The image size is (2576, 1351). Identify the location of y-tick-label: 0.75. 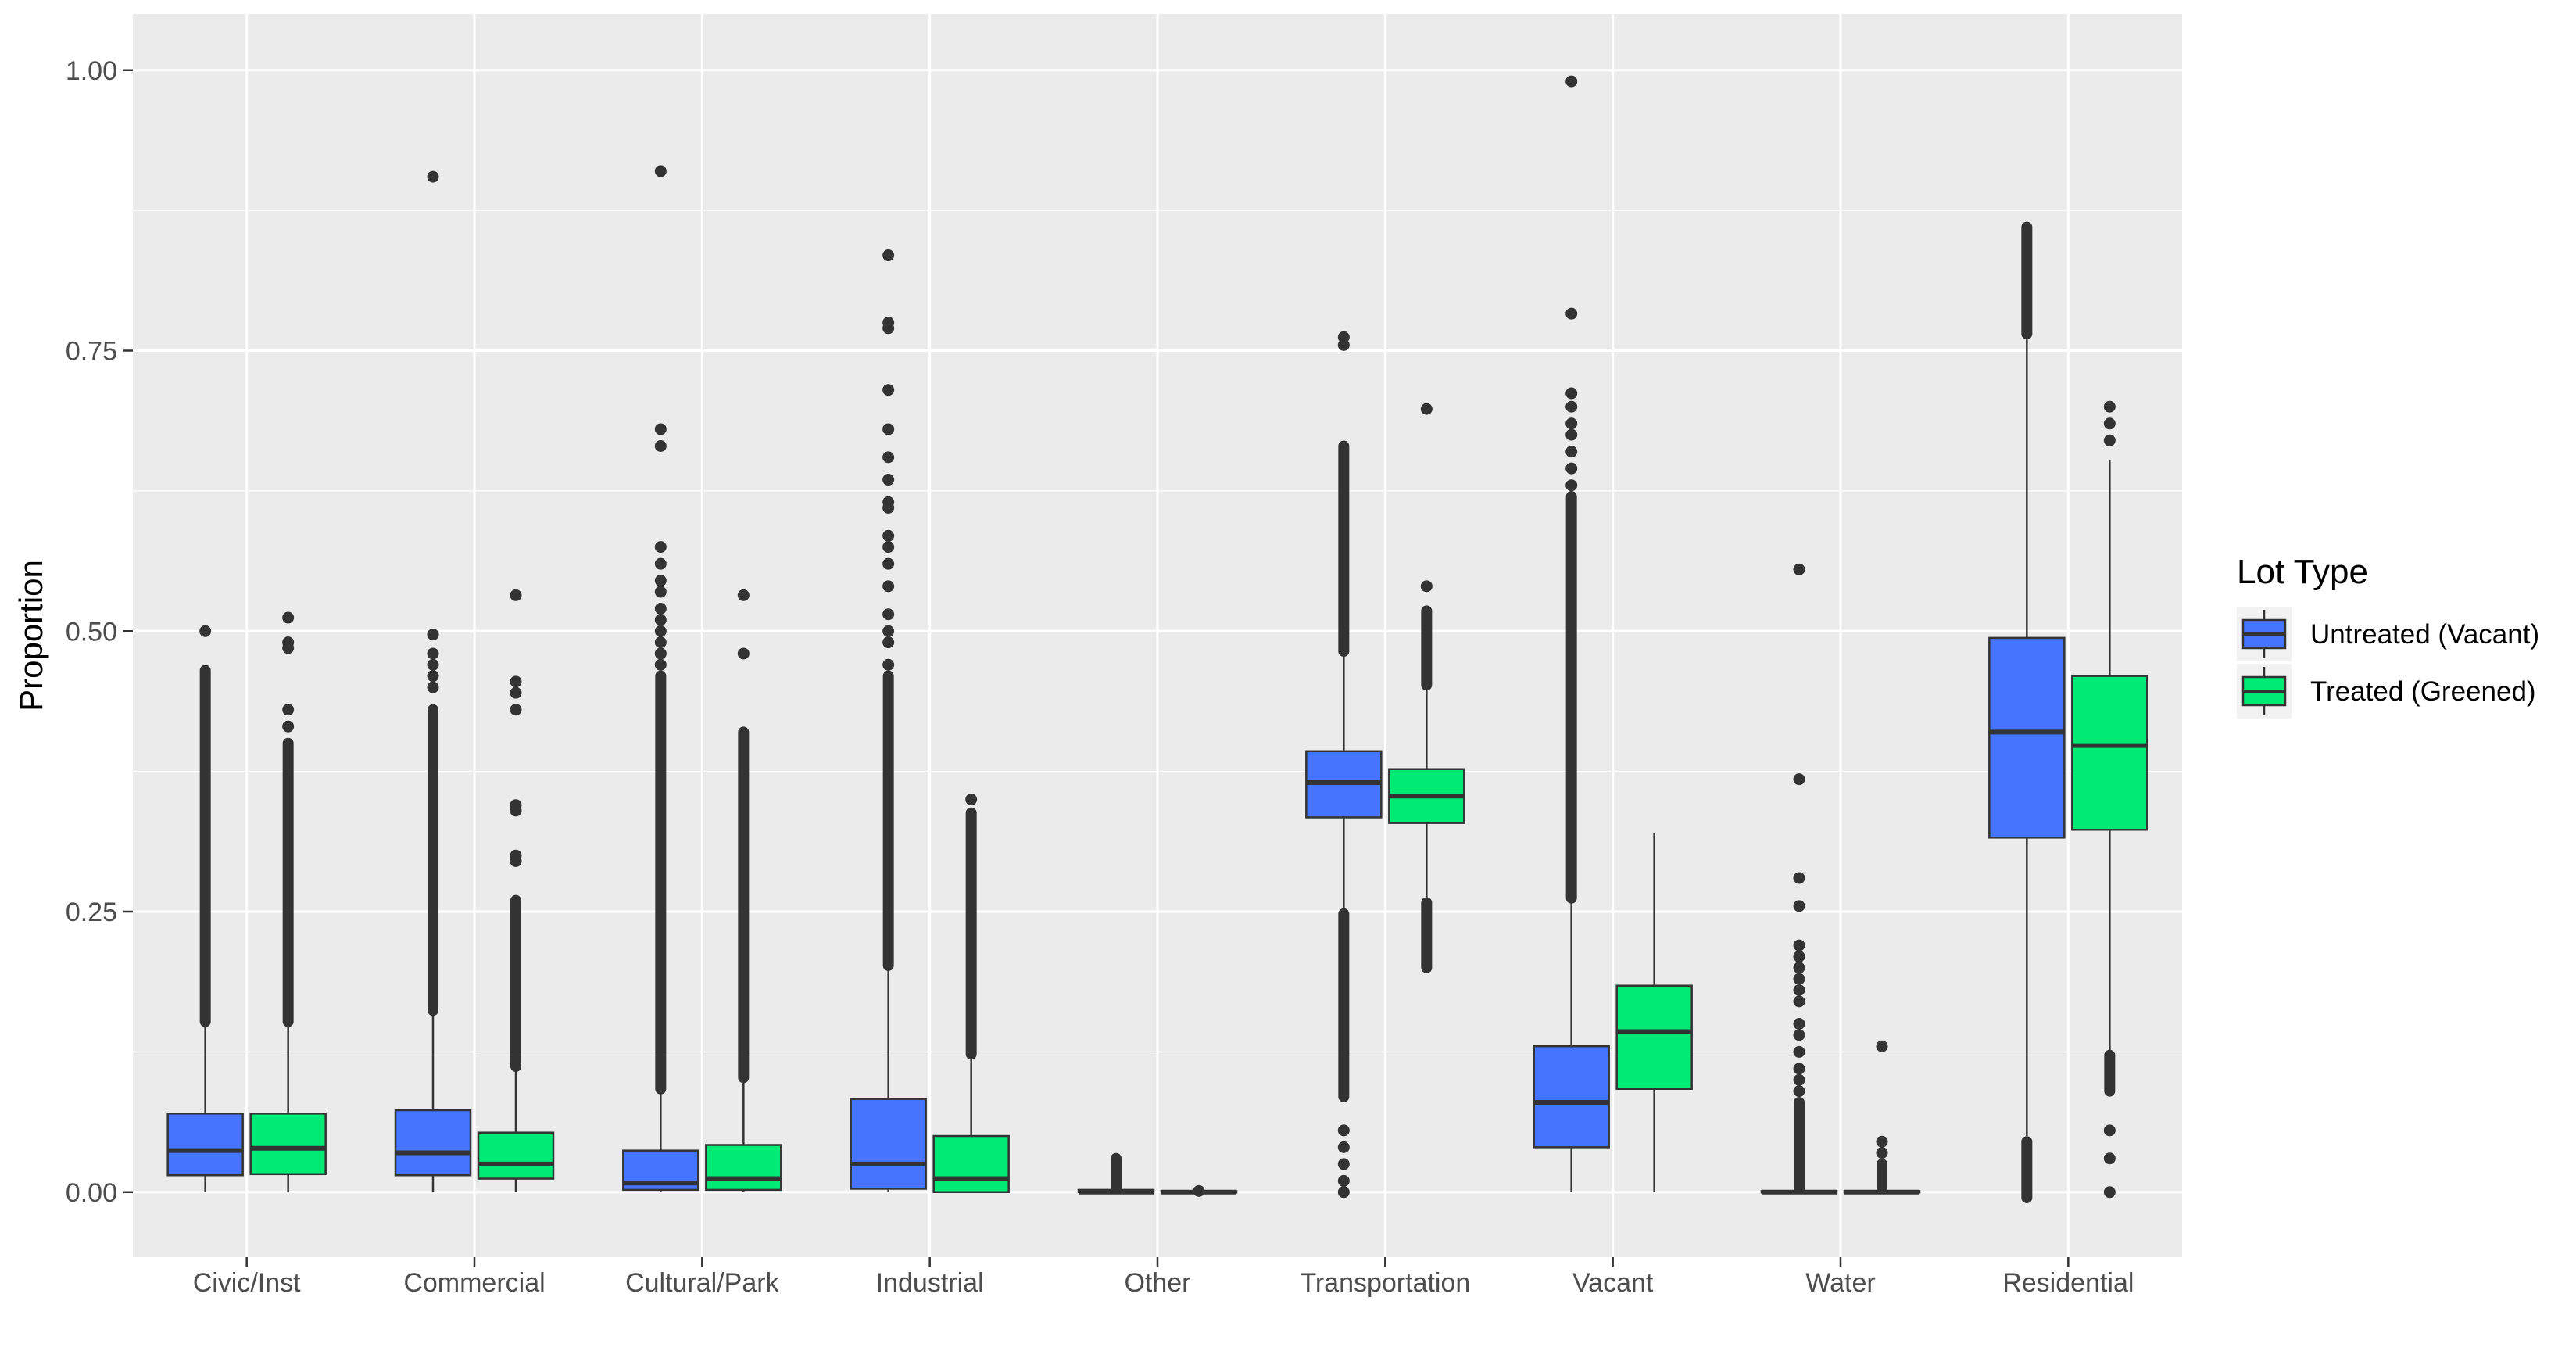
(91, 352).